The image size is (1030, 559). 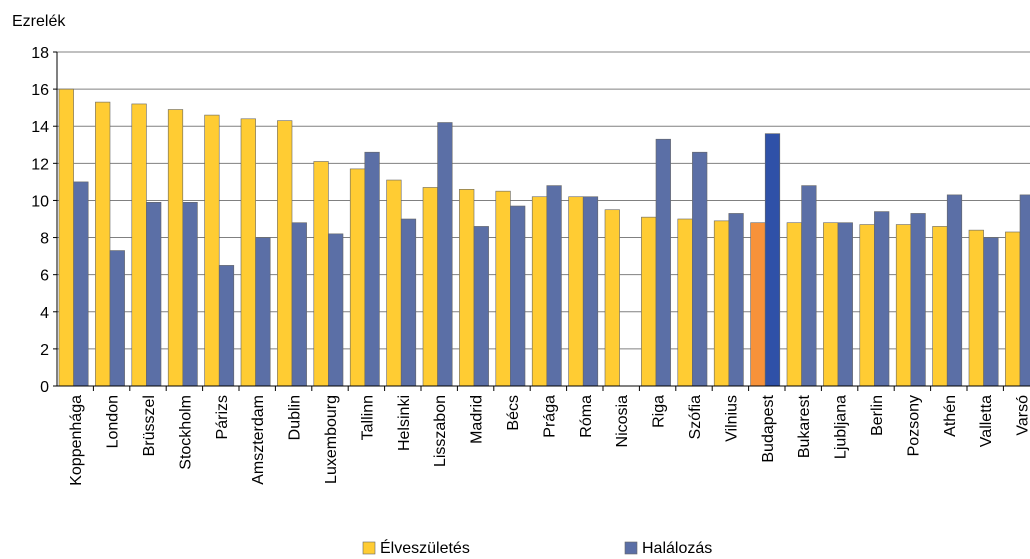 What do you see at coordinates (663, 262) in the screenshot?
I see `bar-halalozas-riga` at bounding box center [663, 262].